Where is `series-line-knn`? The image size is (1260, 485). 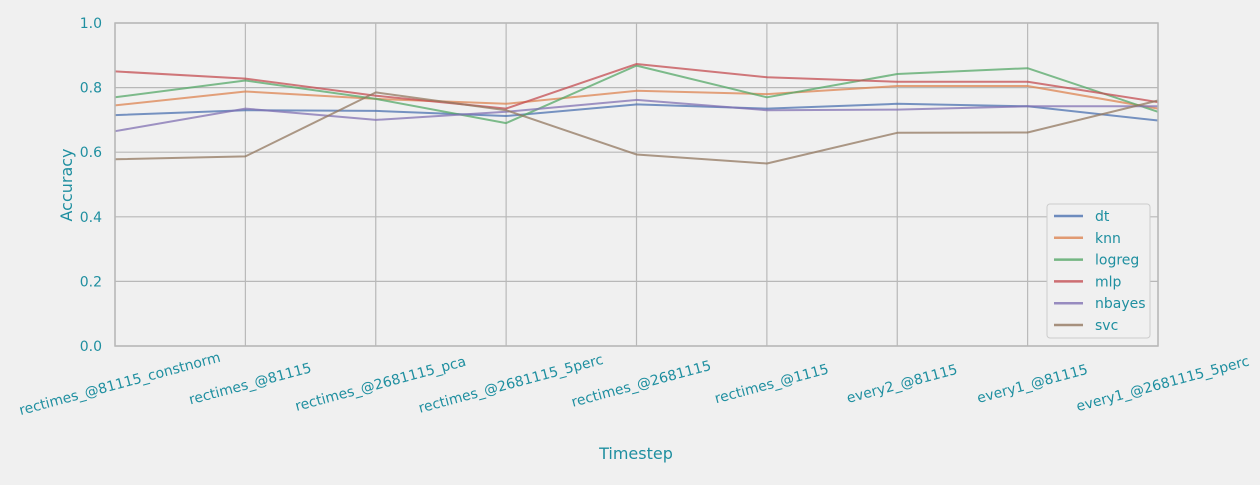 series-line-knn is located at coordinates (636, 97).